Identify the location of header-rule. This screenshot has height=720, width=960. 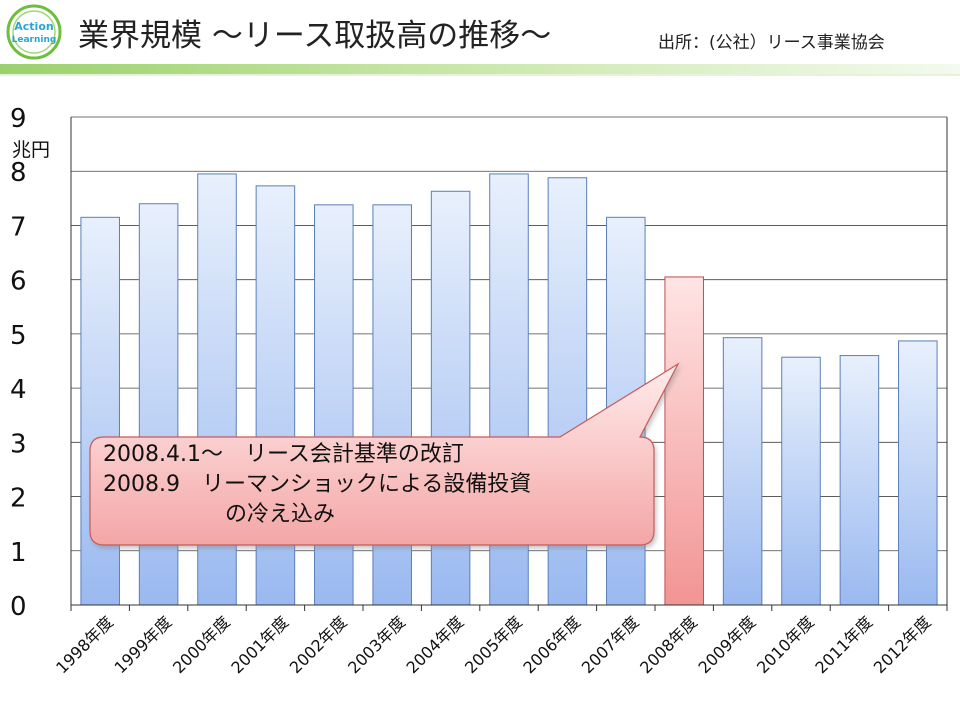
(480, 69).